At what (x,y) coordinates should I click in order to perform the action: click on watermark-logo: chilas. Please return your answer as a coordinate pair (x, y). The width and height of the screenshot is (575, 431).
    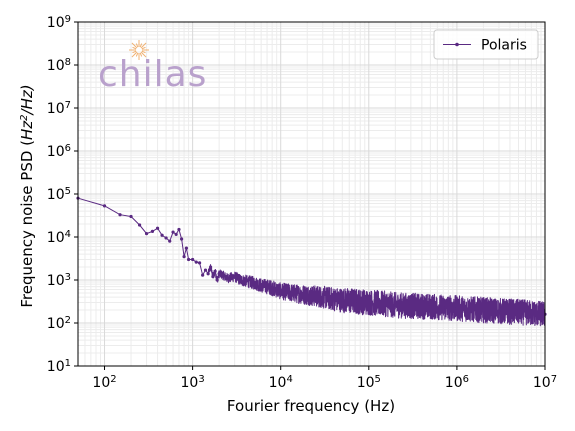
    Looking at the image, I should click on (152, 67).